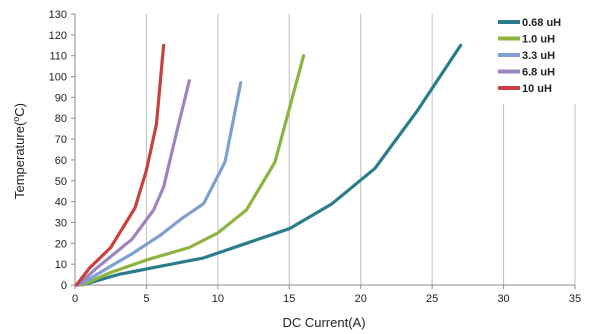 The height and width of the screenshot is (334, 598). I want to click on y-tick-label: 30, so click(61, 223).